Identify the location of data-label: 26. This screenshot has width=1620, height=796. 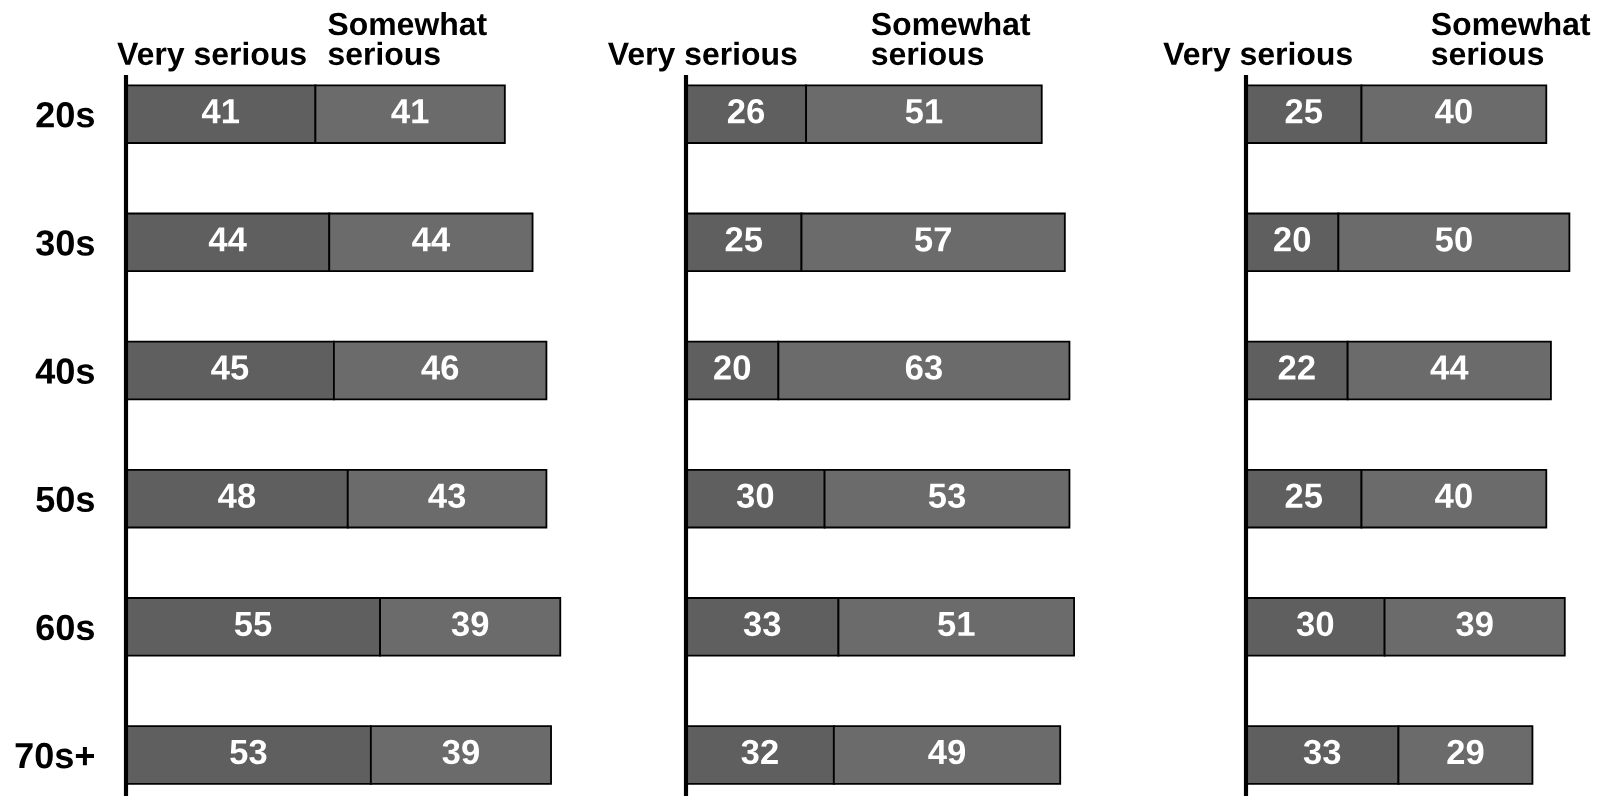
(746, 111).